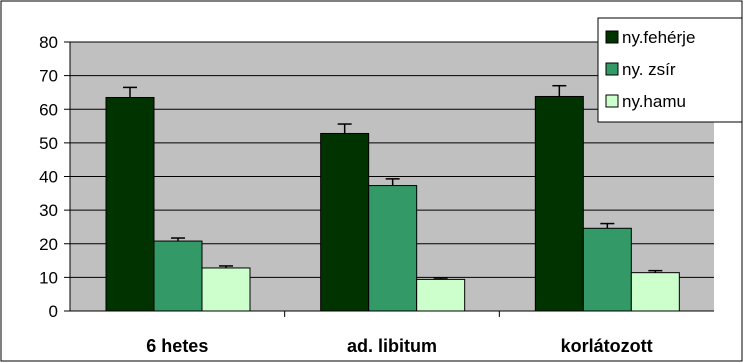  I want to click on legend: ny.fehérje ny. zsír ny.hamu, so click(670, 70).